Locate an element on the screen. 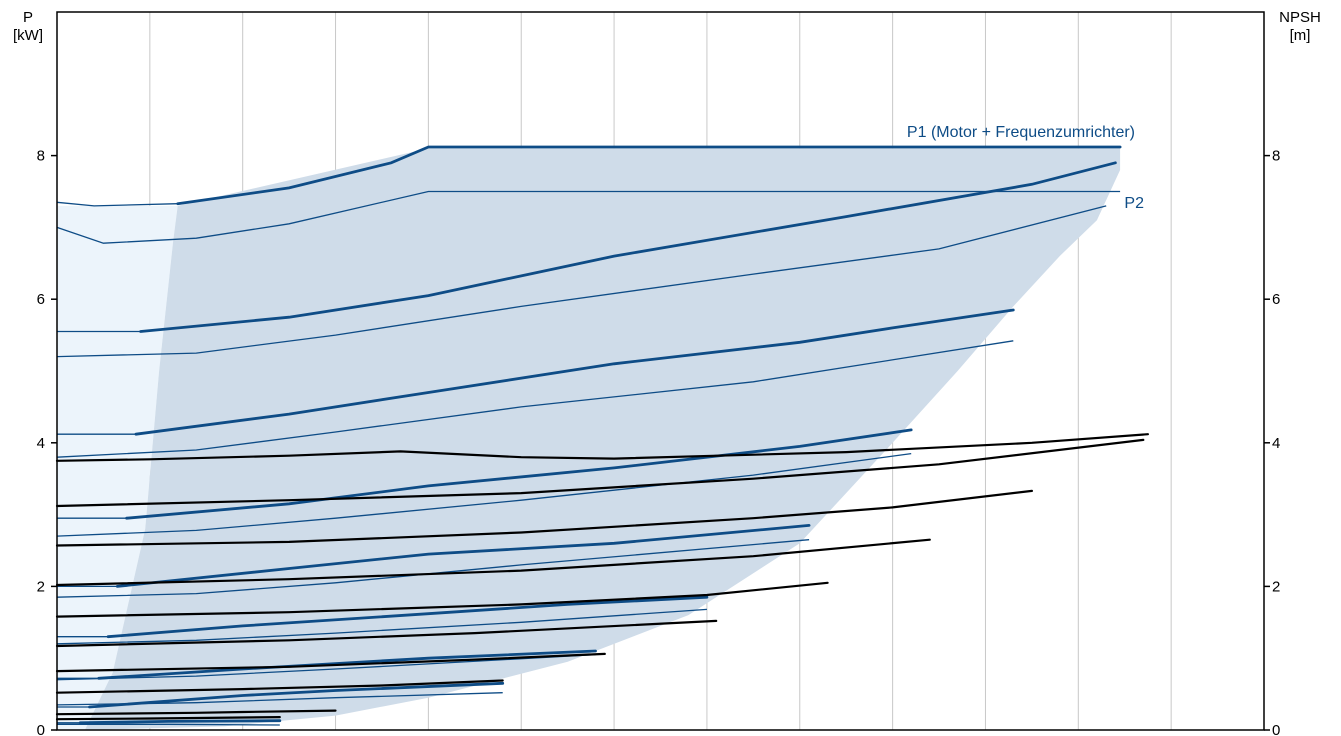  p1-curve-extension is located at coordinates (117, 204).